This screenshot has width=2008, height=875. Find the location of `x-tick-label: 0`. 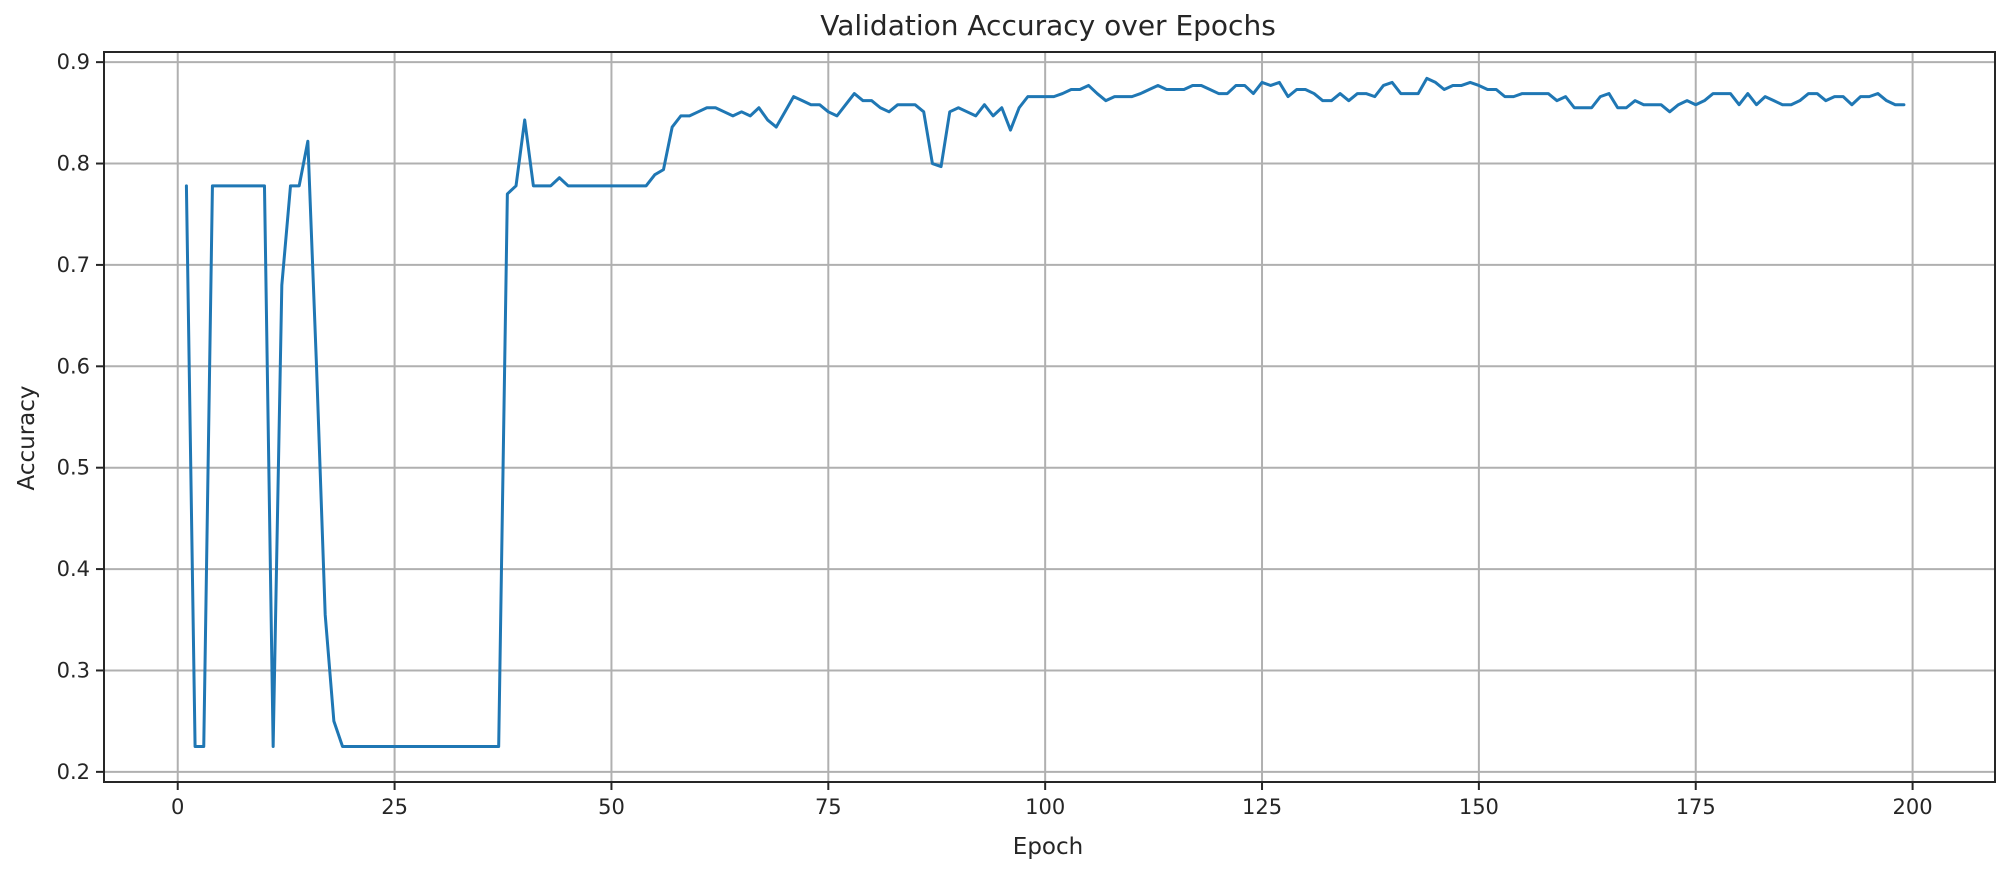

x-tick-label: 0 is located at coordinates (177, 807).